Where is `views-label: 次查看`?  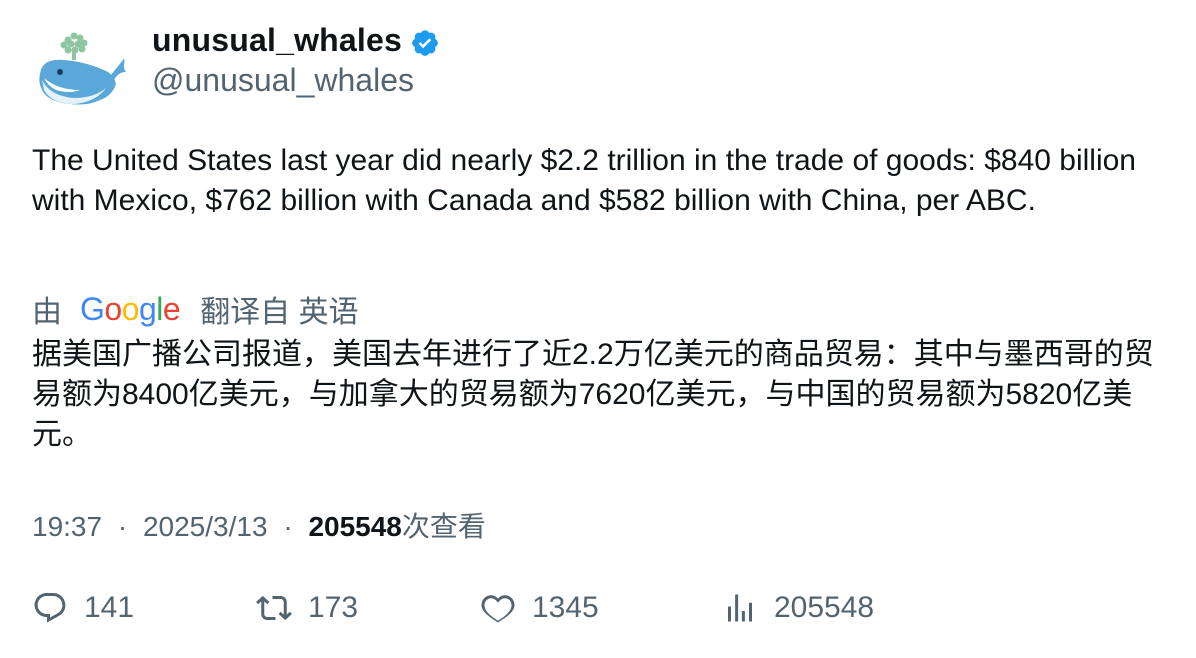
views-label: 次查看 is located at coordinates (443, 526).